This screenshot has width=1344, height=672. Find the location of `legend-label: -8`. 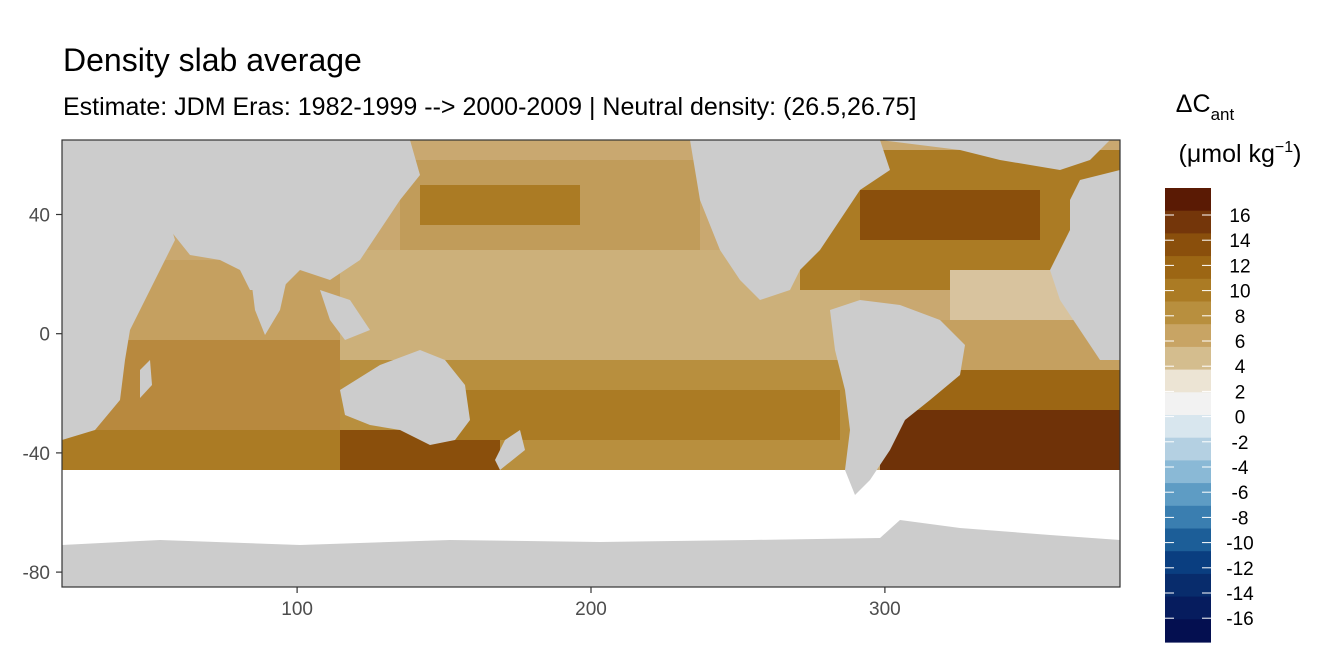

legend-label: -8 is located at coordinates (1240, 518).